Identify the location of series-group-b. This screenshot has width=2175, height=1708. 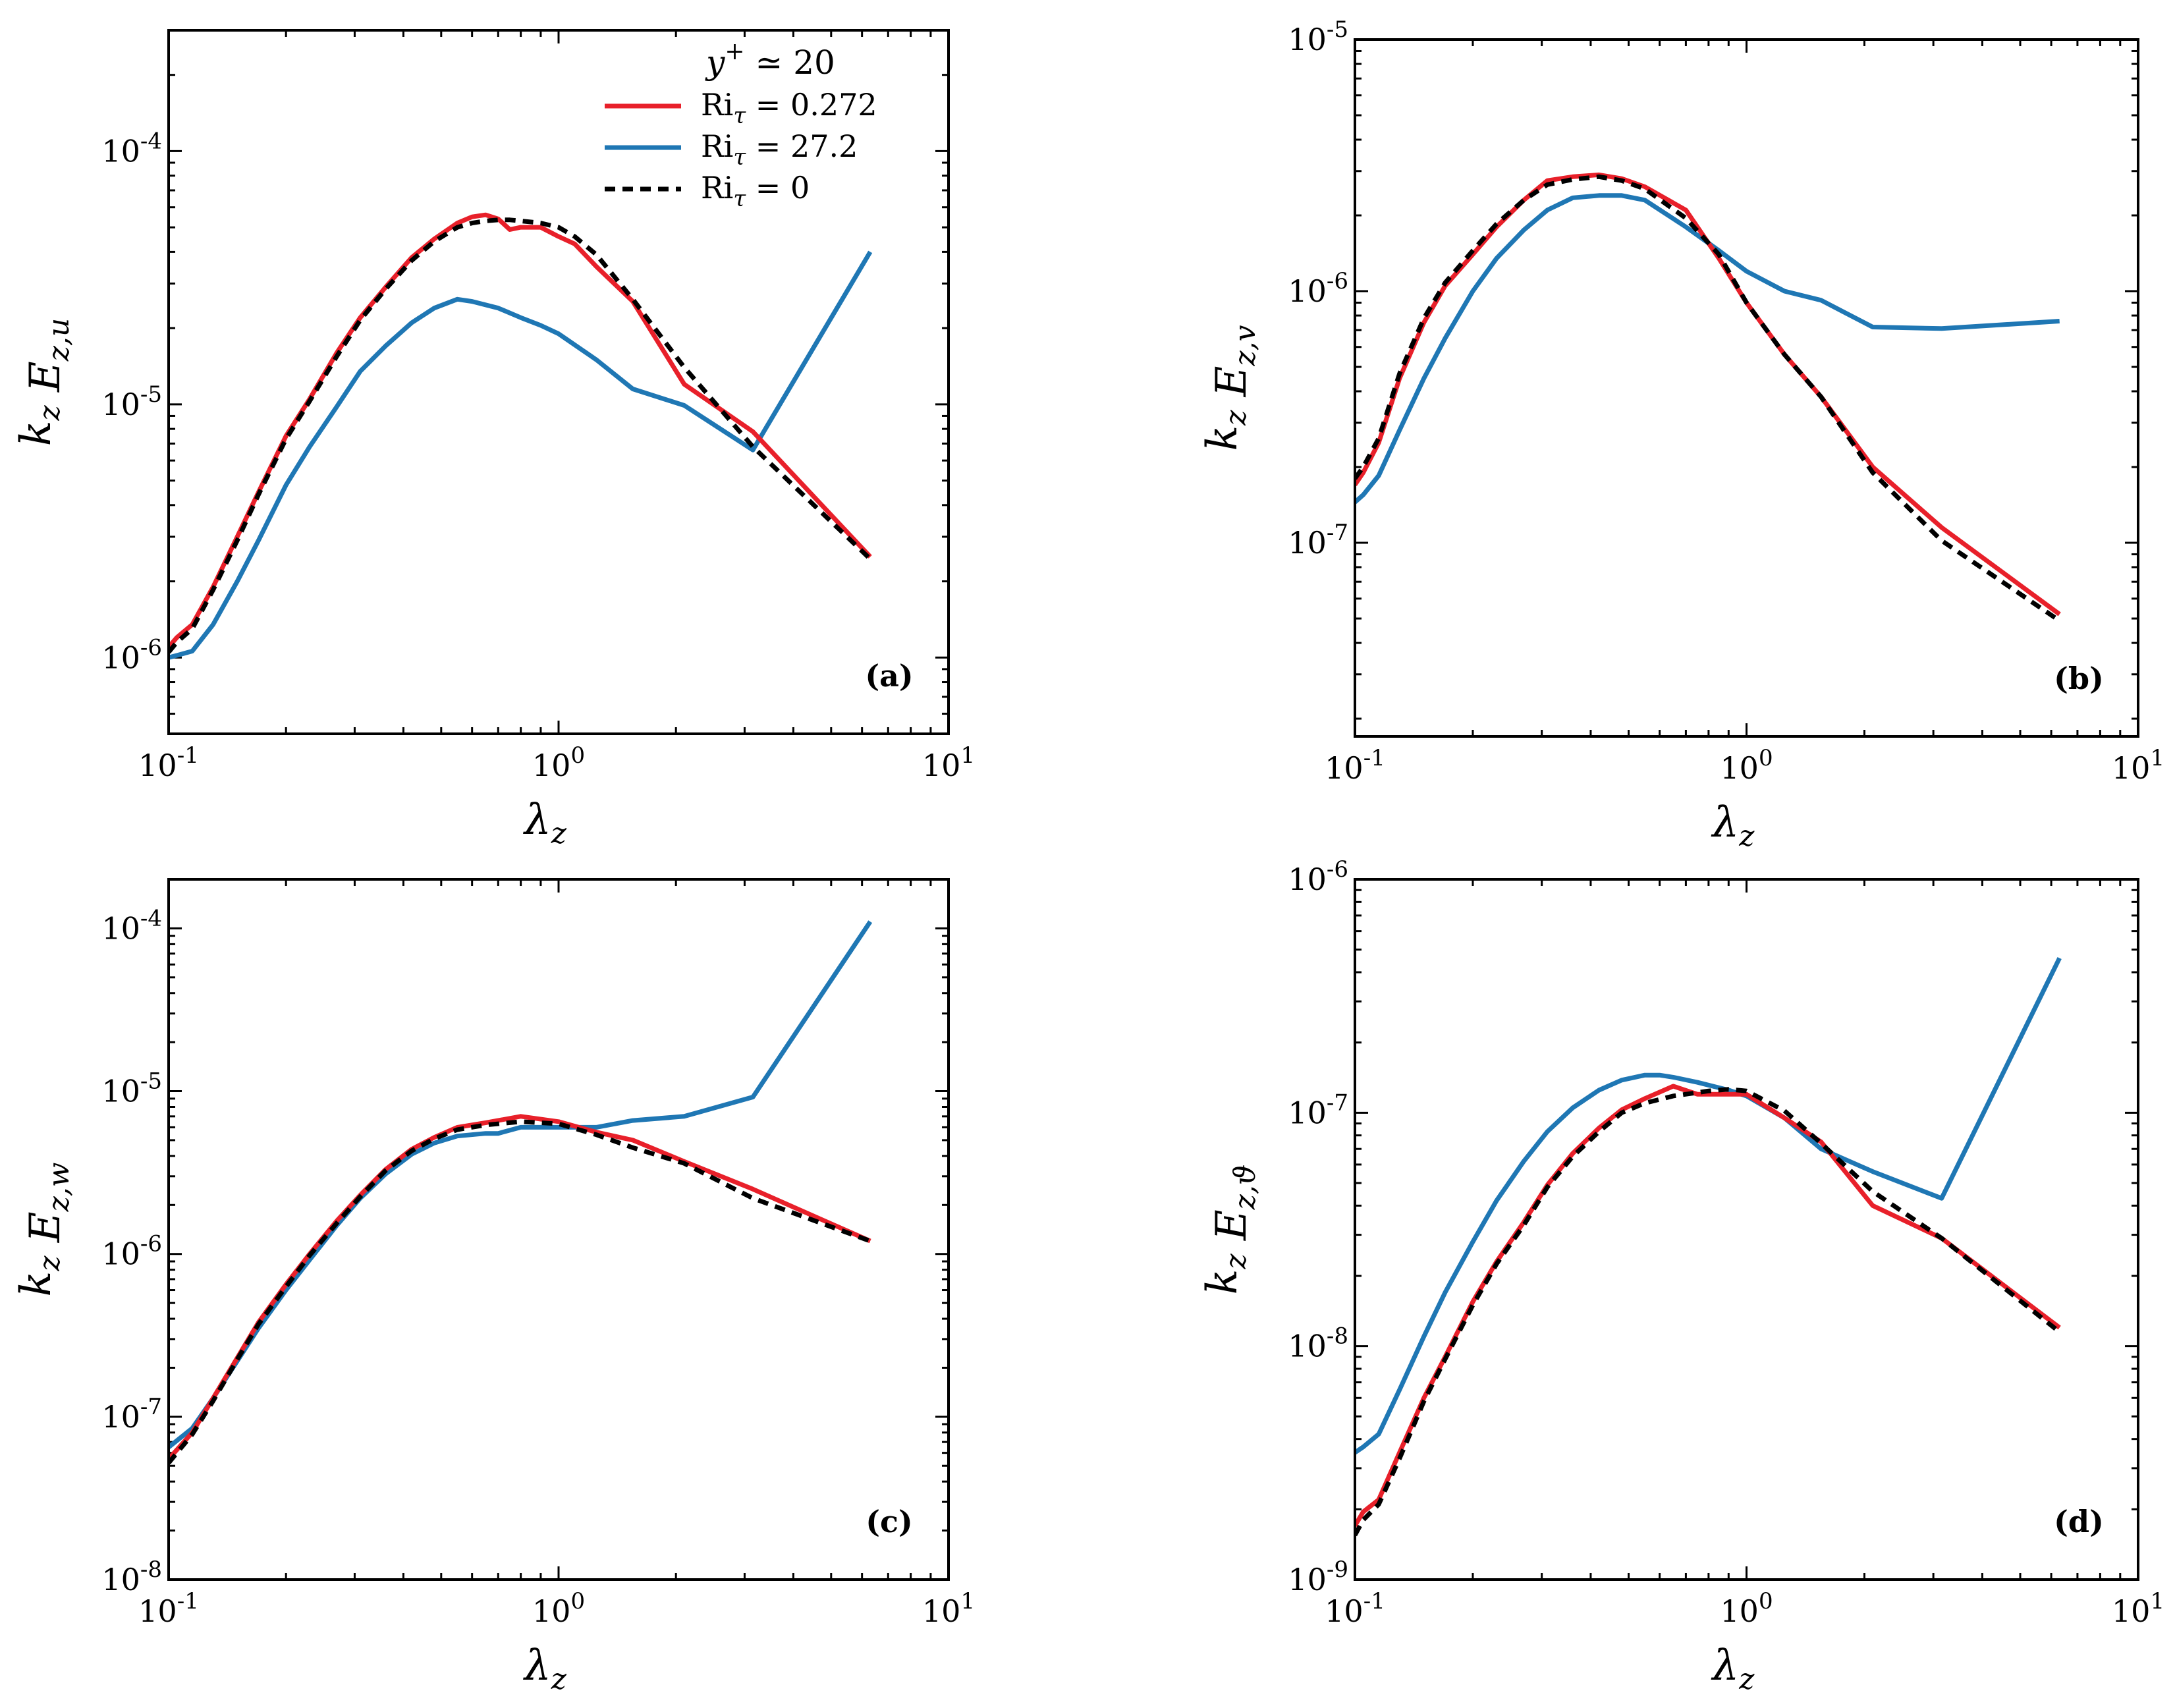
(1708, 397).